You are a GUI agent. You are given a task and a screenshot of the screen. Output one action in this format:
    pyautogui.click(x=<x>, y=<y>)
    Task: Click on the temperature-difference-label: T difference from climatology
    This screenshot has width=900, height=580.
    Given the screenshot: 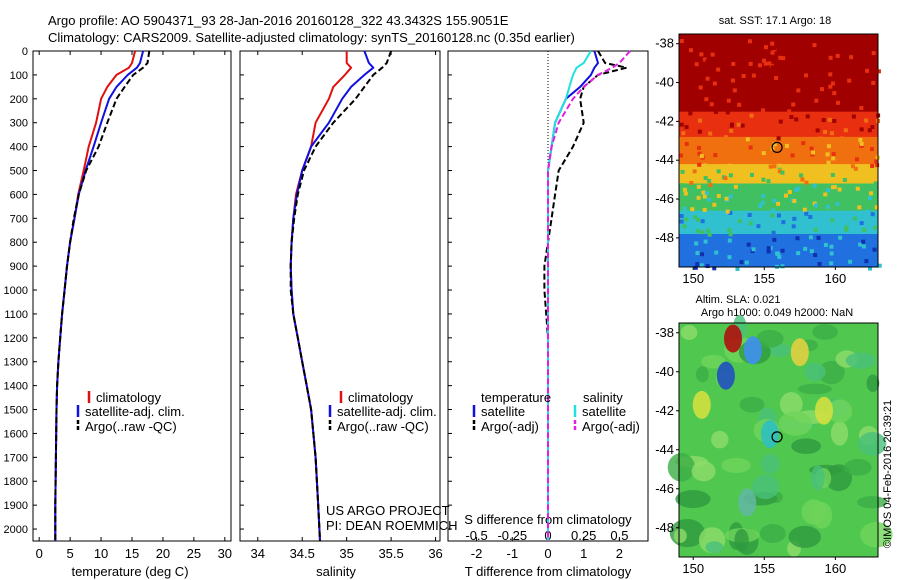 What is the action you would take?
    pyautogui.click(x=548, y=571)
    